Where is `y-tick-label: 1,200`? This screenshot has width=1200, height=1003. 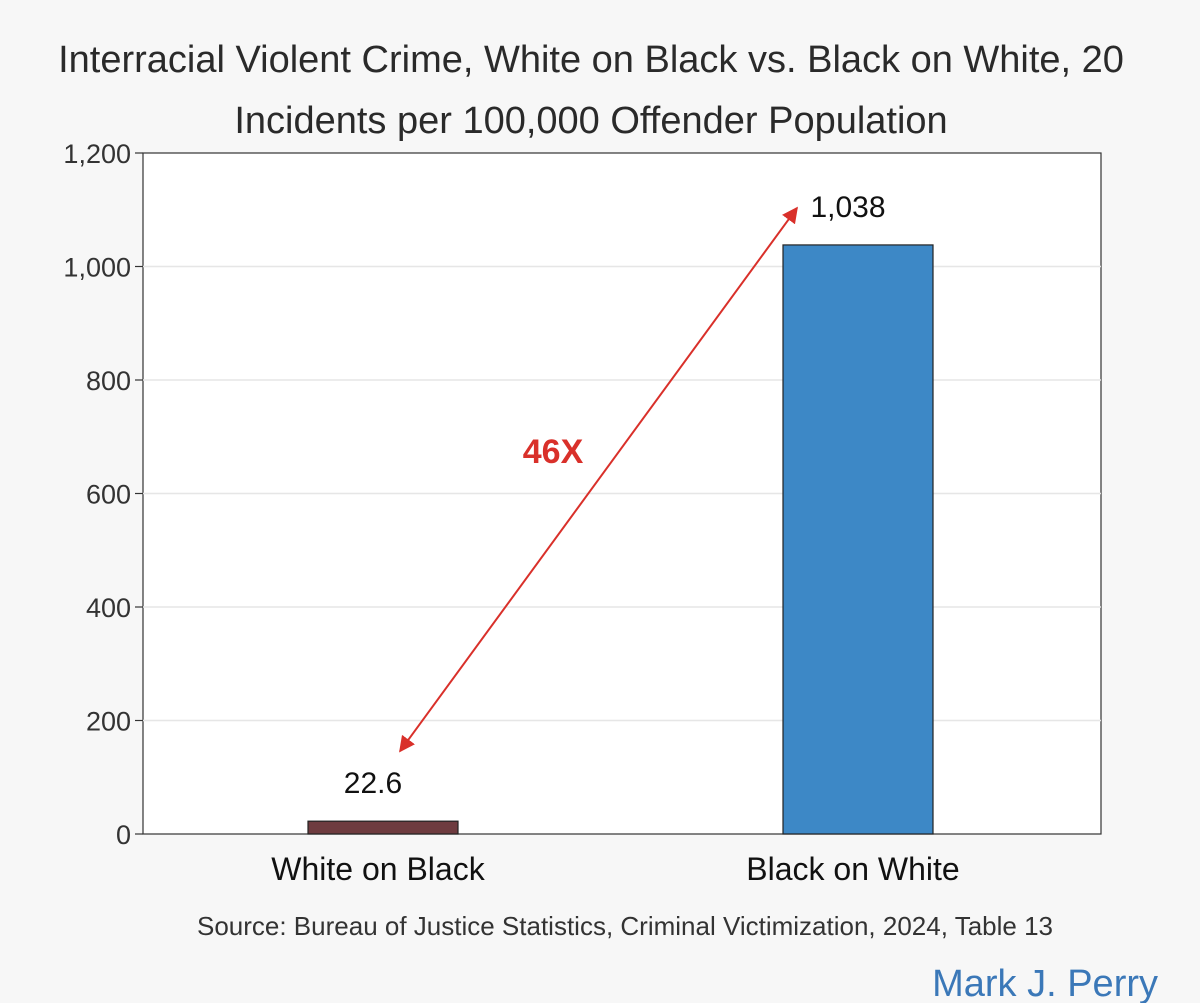 y-tick-label: 1,200 is located at coordinates (97, 154).